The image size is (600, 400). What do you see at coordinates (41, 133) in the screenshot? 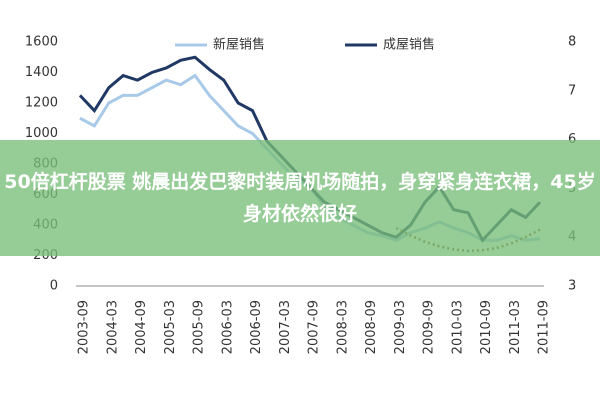
I see `y-tick-label: 1000` at bounding box center [41, 133].